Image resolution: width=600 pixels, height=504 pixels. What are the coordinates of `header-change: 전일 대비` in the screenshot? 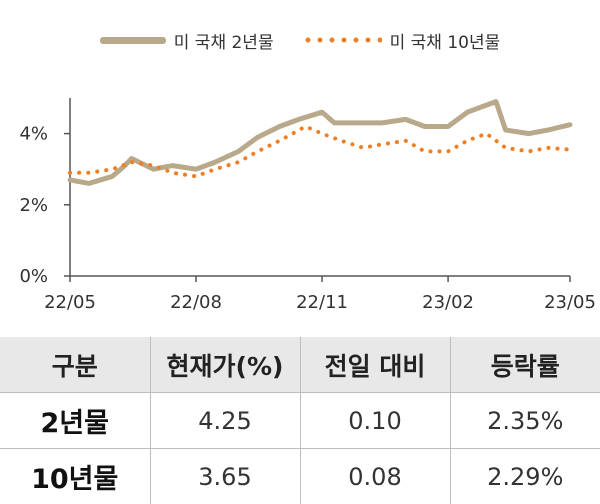 It's located at (375, 365).